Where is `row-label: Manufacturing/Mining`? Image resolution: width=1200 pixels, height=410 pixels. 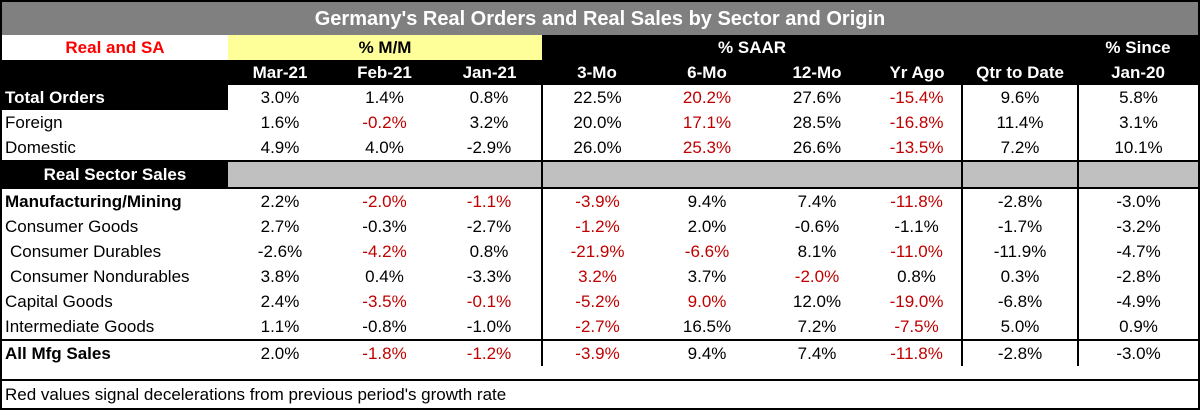 row-label: Manufacturing/Mining is located at coordinates (115, 200).